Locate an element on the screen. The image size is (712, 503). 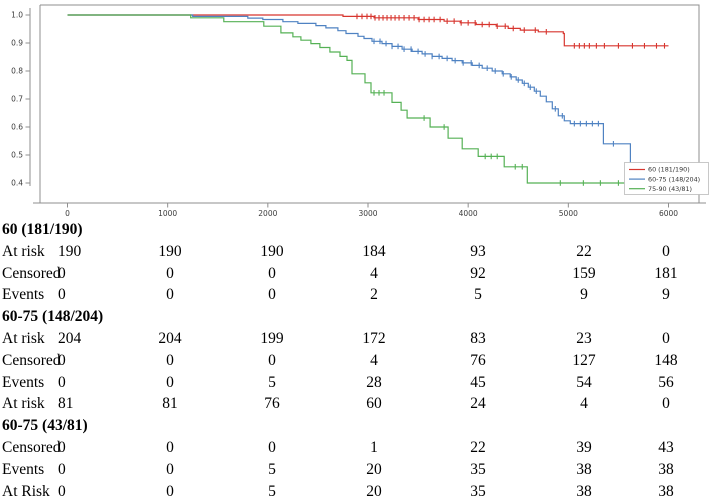
y-tick-label: 1.0 is located at coordinates (17, 15).